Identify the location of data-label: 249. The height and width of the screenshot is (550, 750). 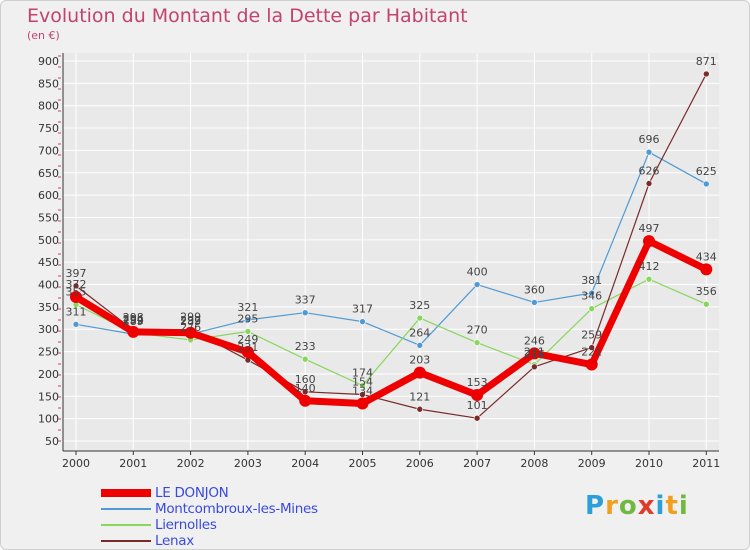
(247, 339).